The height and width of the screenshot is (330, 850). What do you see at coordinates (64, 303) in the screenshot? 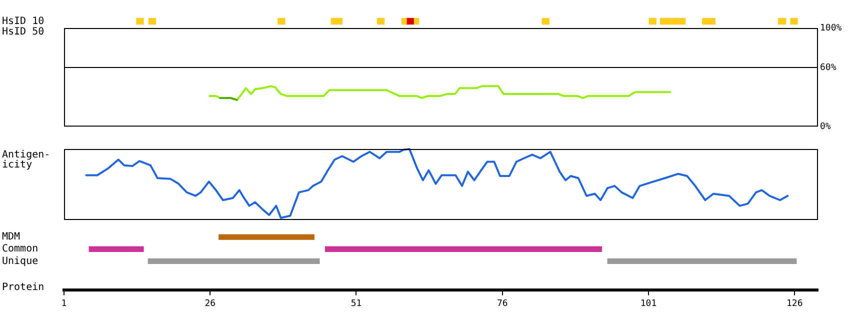
I see `x-tick-label: 1` at bounding box center [64, 303].